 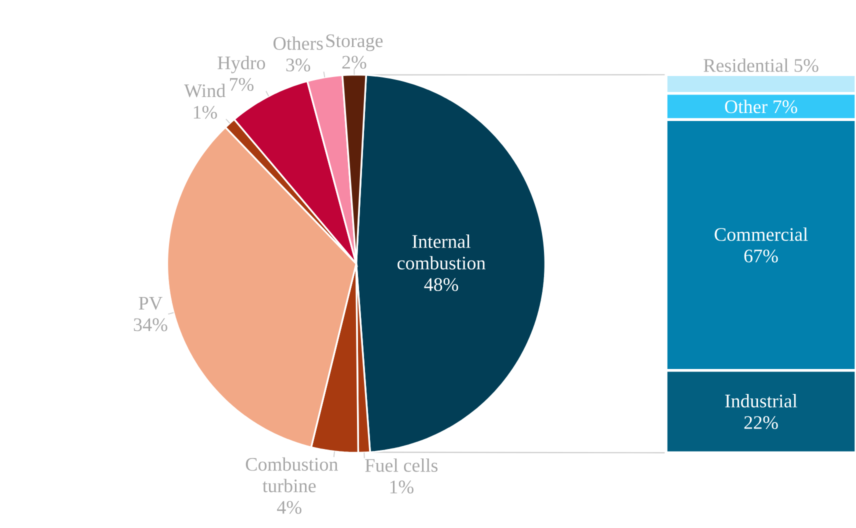 What do you see at coordinates (441, 284) in the screenshot?
I see `data-label: 48%` at bounding box center [441, 284].